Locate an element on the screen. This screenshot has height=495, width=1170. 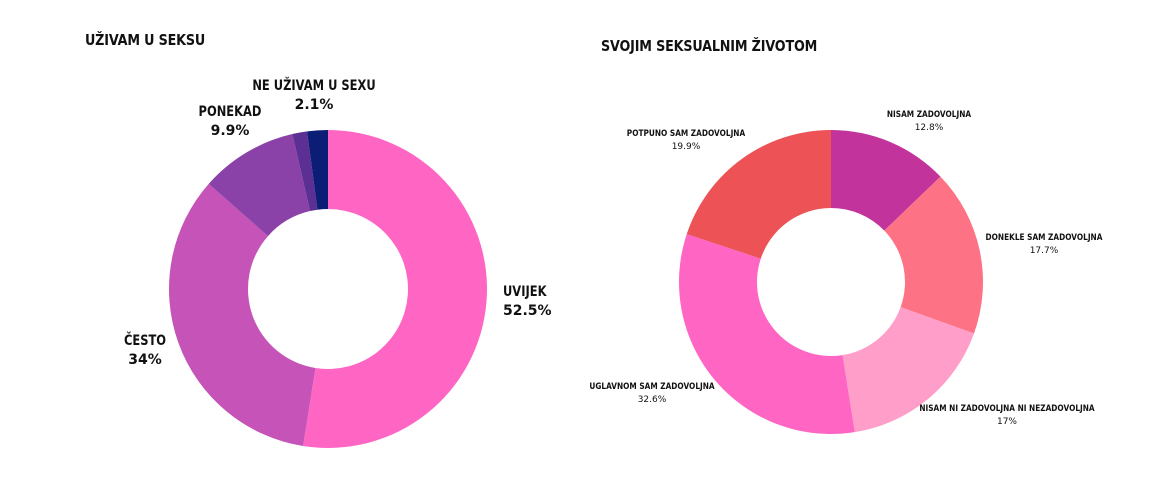
slice-label-ponekad: PONEKAD is located at coordinates (230, 112).